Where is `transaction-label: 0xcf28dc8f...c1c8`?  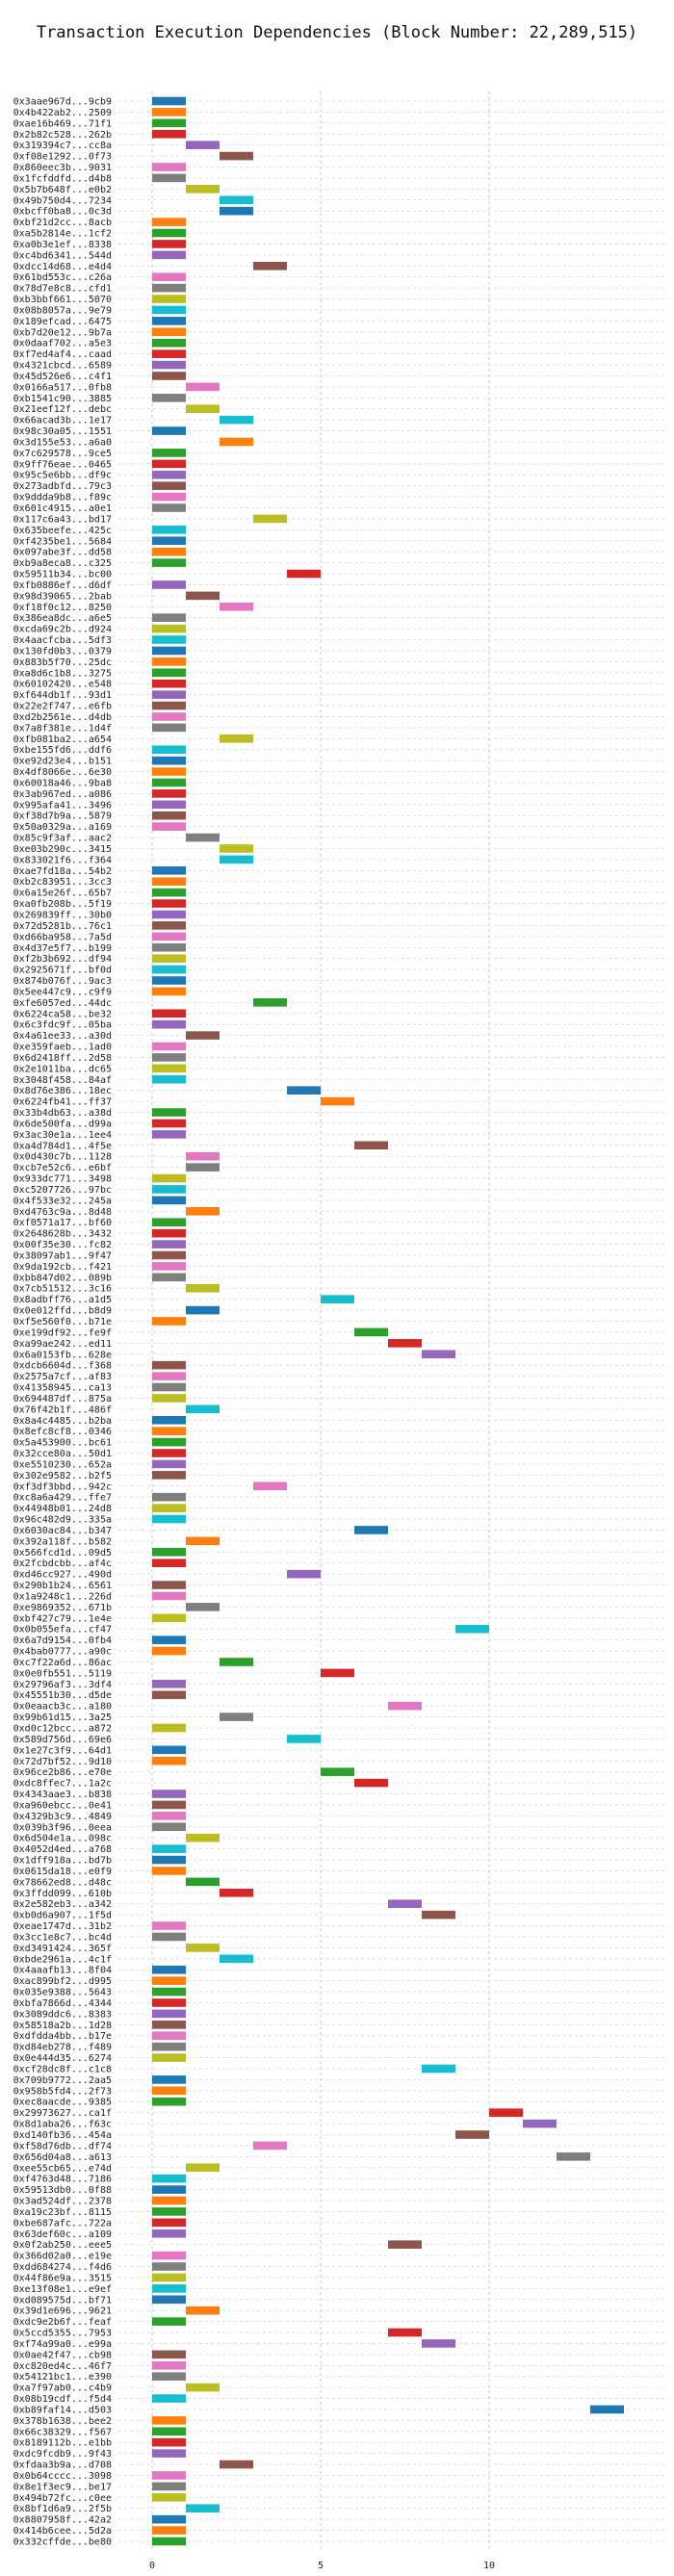 transaction-label: 0xcf28dc8f...c1c8 is located at coordinates (63, 2069).